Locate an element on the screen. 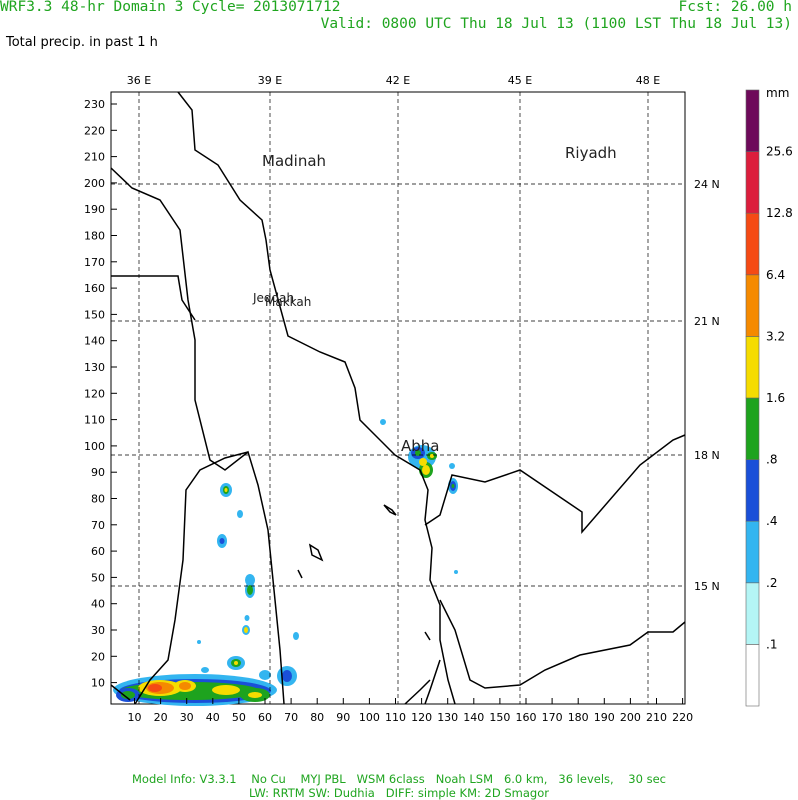  bottom-tick-label: 130 is located at coordinates (447, 717).